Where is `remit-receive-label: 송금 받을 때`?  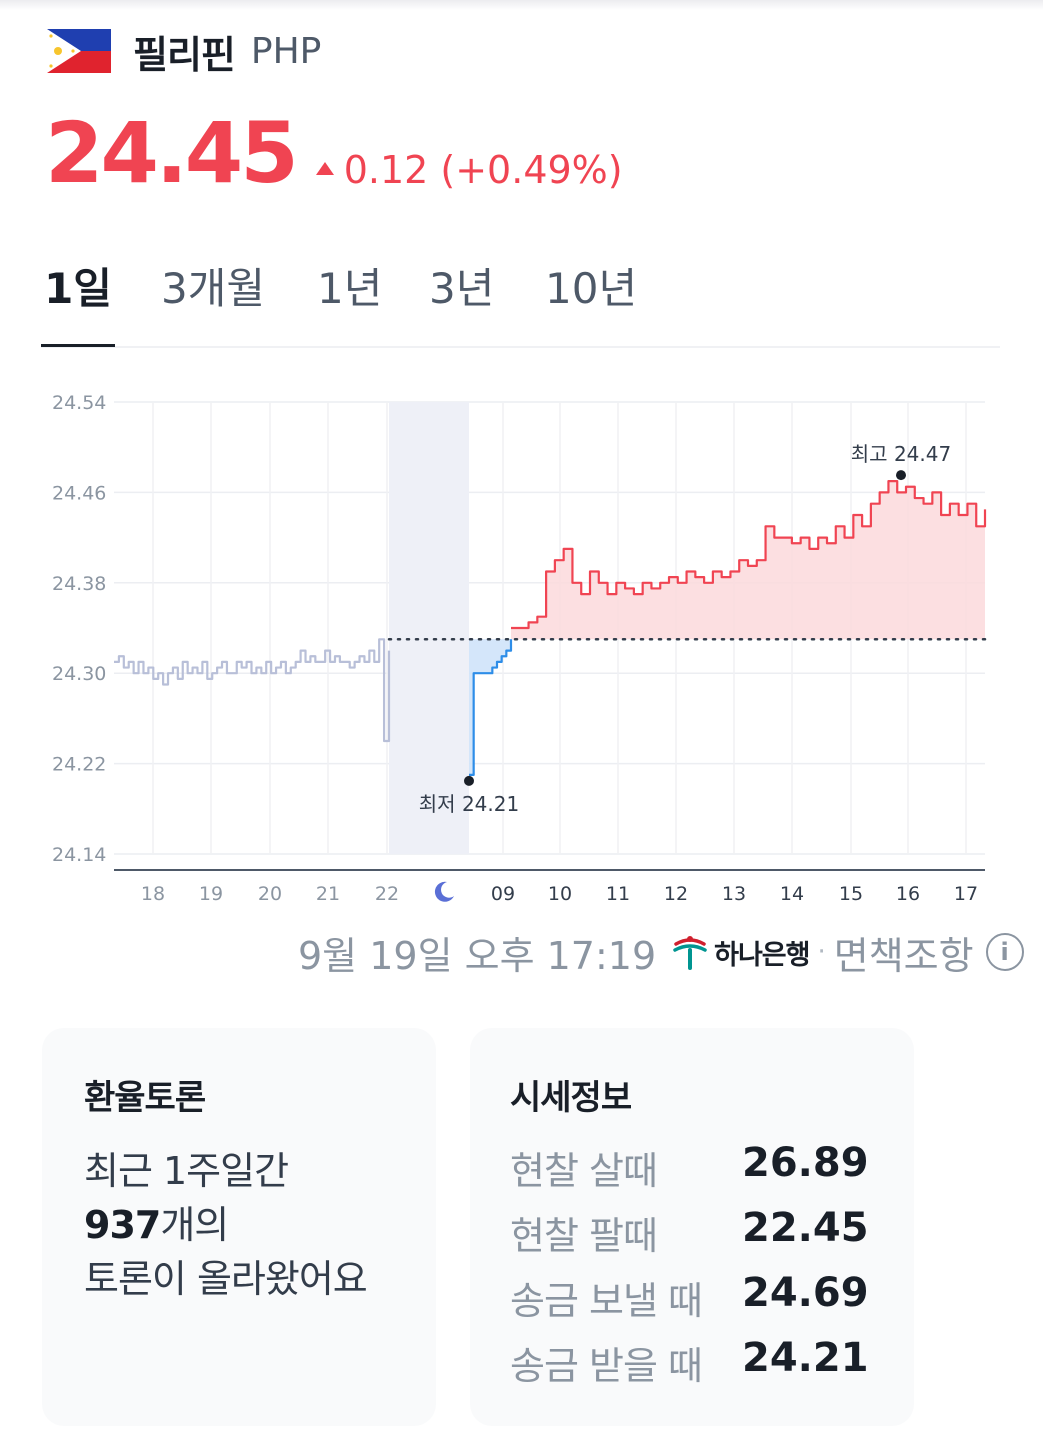
remit-receive-label: 송금 받을 때 is located at coordinates (606, 1366).